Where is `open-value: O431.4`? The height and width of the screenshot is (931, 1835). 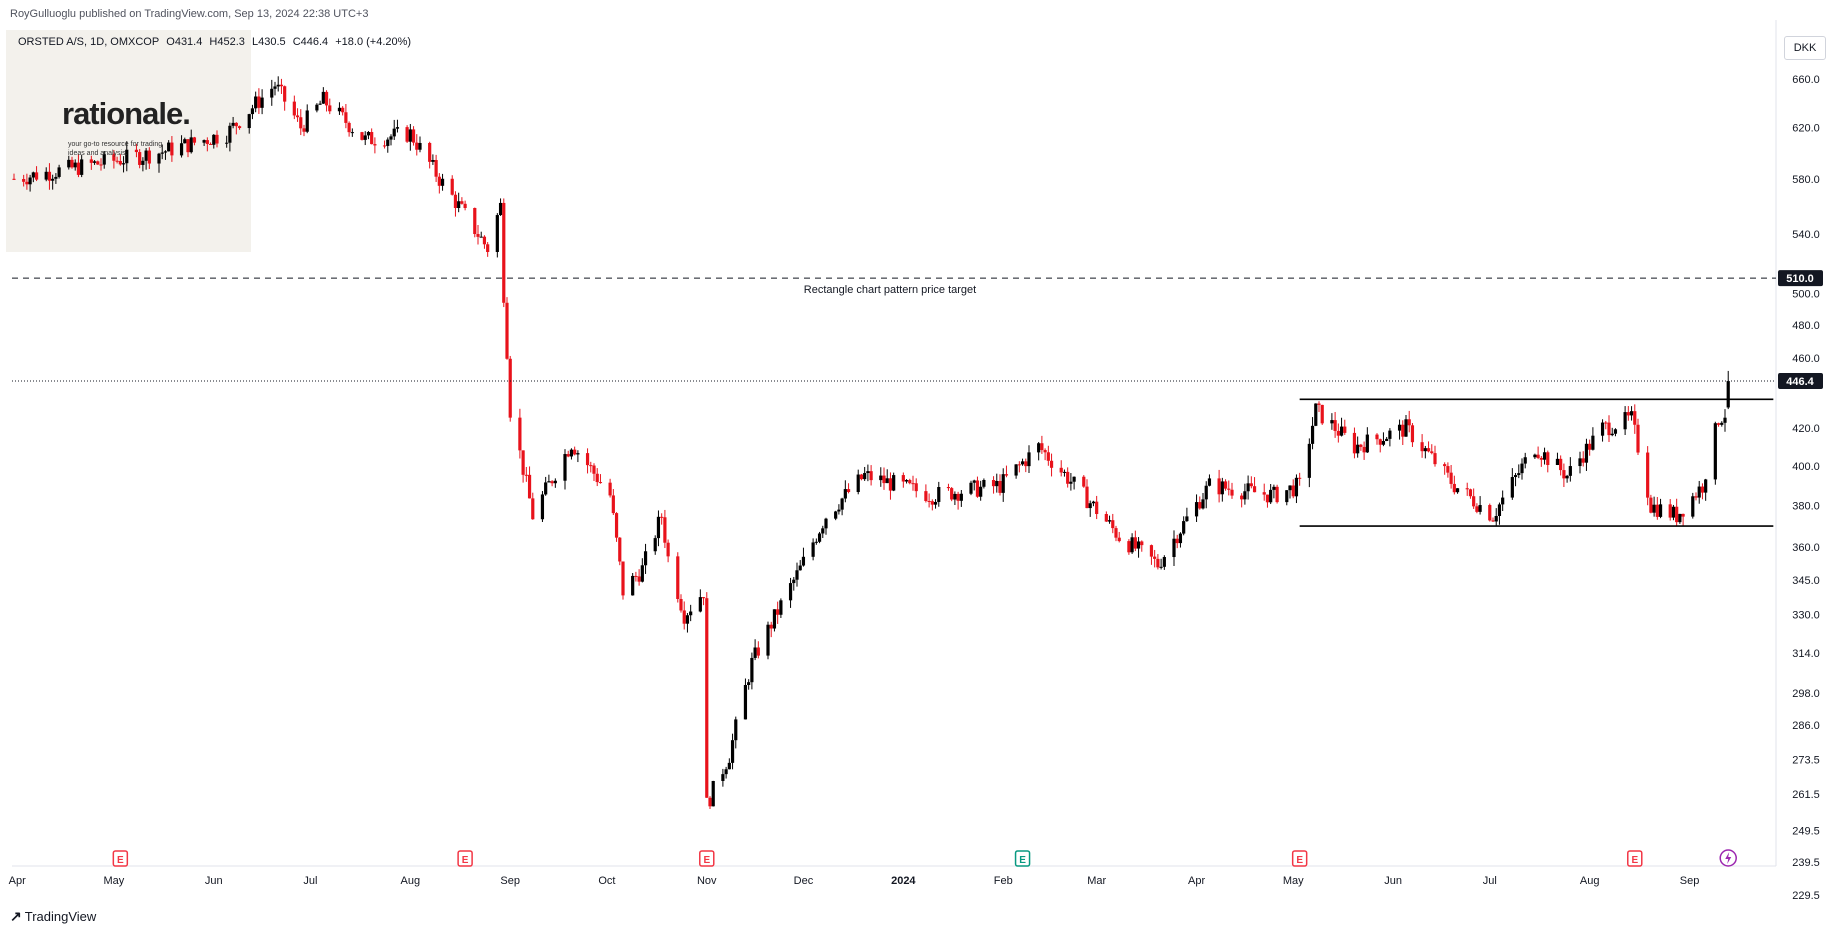
open-value: O431.4 is located at coordinates (184, 42).